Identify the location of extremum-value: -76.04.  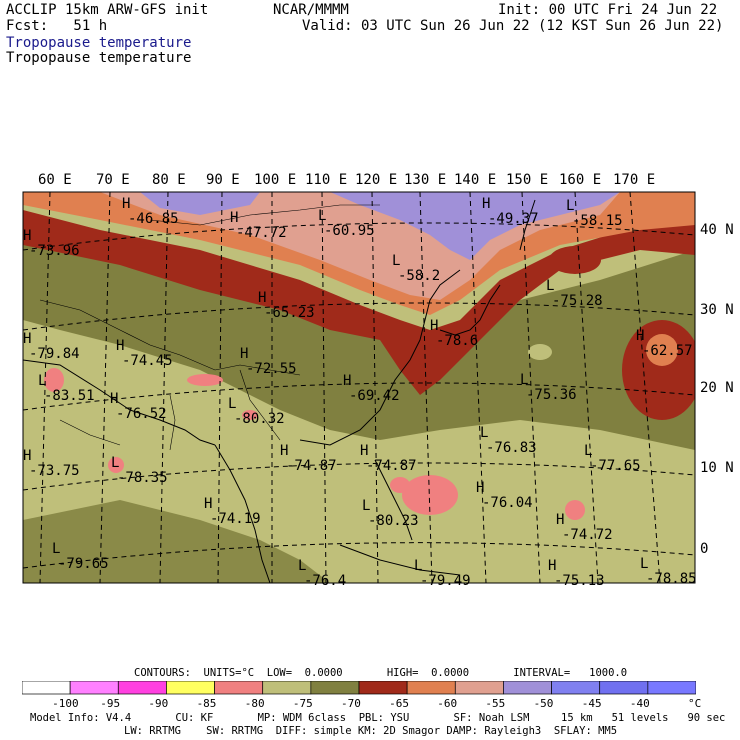
(507, 503).